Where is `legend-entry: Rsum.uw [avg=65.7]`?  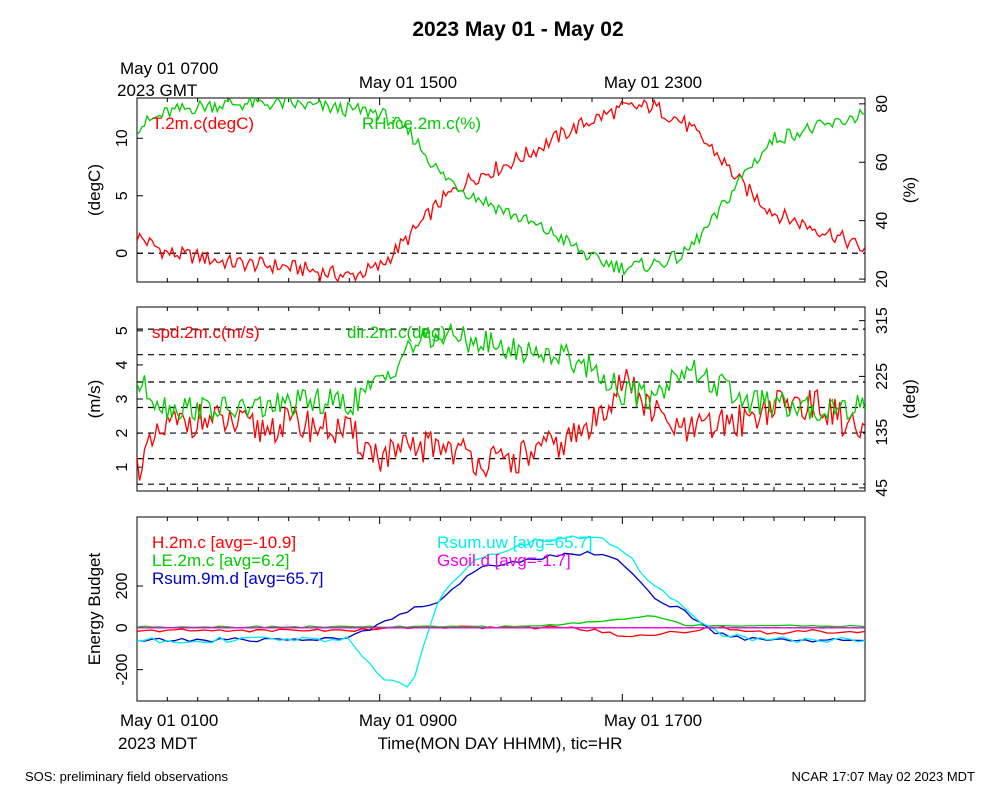 legend-entry: Rsum.uw [avg=65.7] is located at coordinates (514, 542).